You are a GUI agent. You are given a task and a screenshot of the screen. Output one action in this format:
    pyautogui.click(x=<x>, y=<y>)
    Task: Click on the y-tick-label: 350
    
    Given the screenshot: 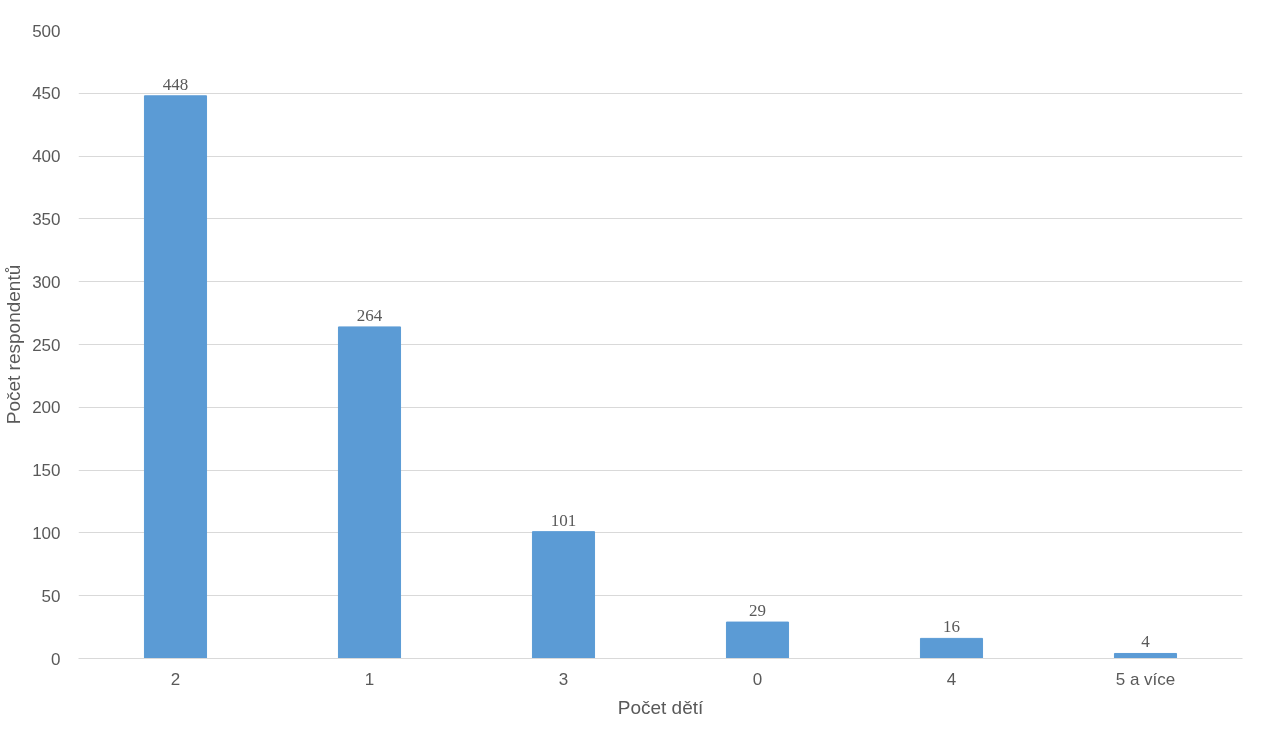 What is the action you would take?
    pyautogui.click(x=46, y=219)
    